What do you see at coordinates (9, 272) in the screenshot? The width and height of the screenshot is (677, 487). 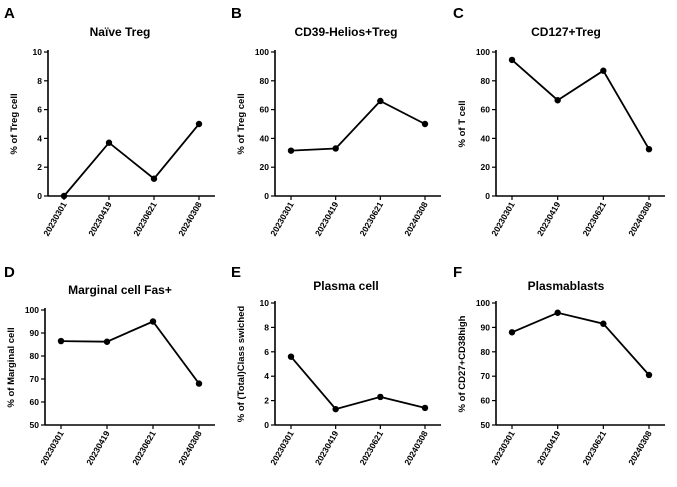 I see `panel-letter: D` at bounding box center [9, 272].